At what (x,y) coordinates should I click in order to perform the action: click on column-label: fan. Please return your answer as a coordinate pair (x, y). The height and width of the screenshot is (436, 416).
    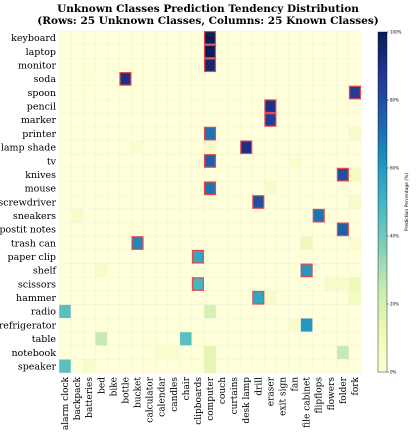
    Looking at the image, I should click on (296, 384).